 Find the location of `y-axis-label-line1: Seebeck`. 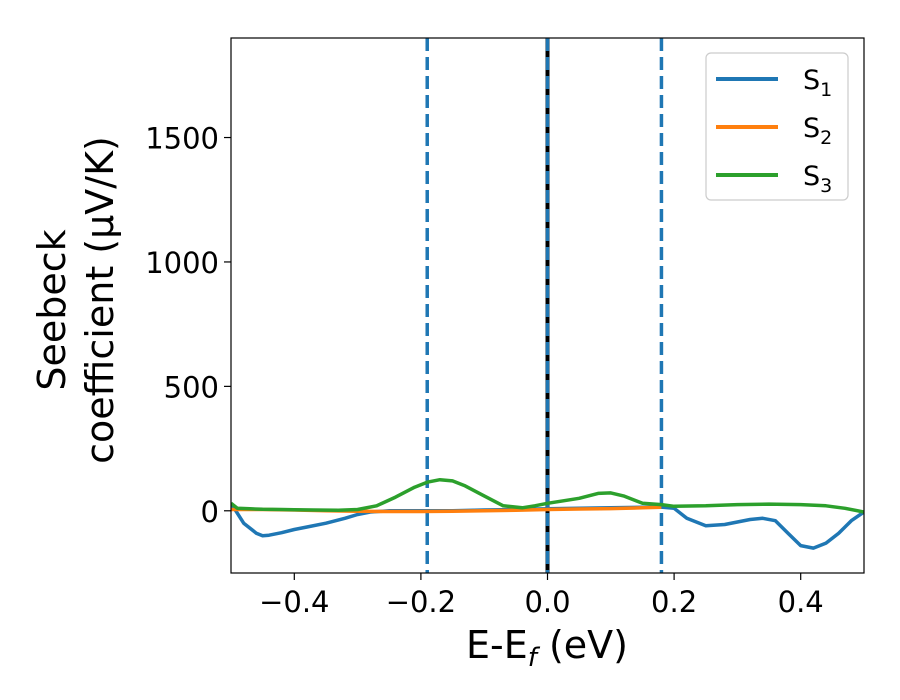

y-axis-label-line1: Seebeck is located at coordinates (52, 309).